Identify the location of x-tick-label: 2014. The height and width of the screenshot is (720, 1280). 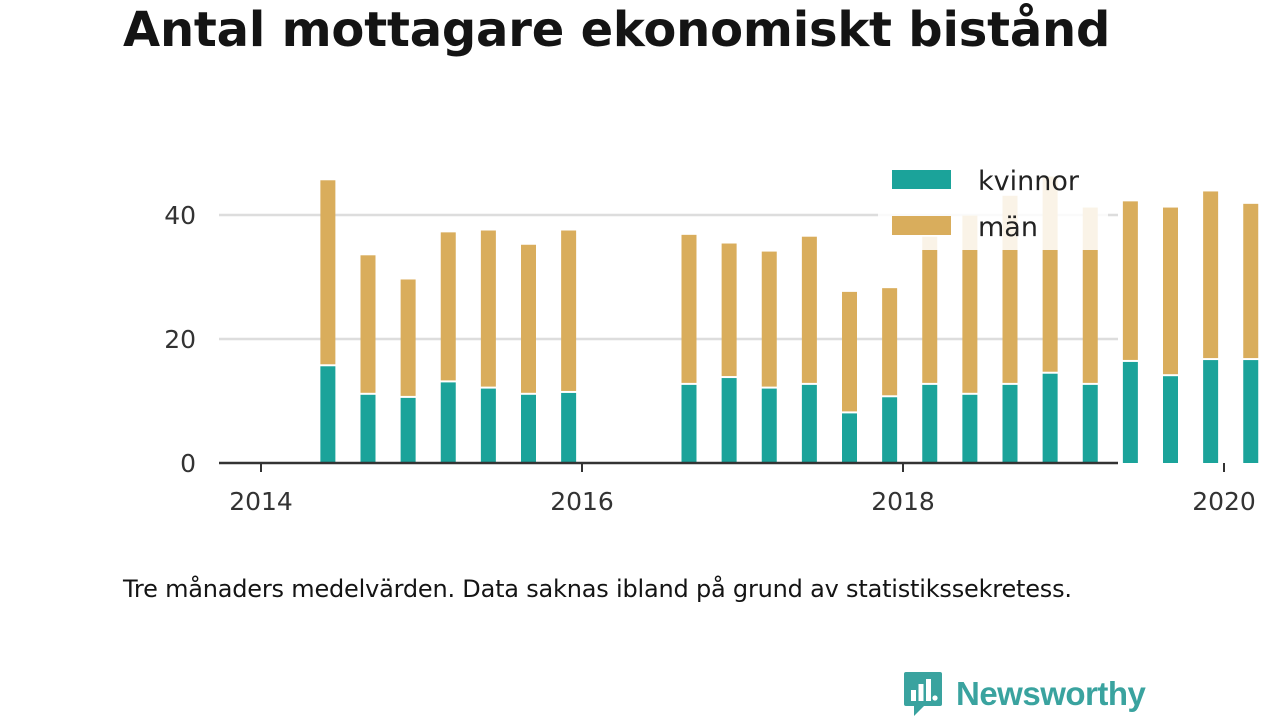
(261, 501).